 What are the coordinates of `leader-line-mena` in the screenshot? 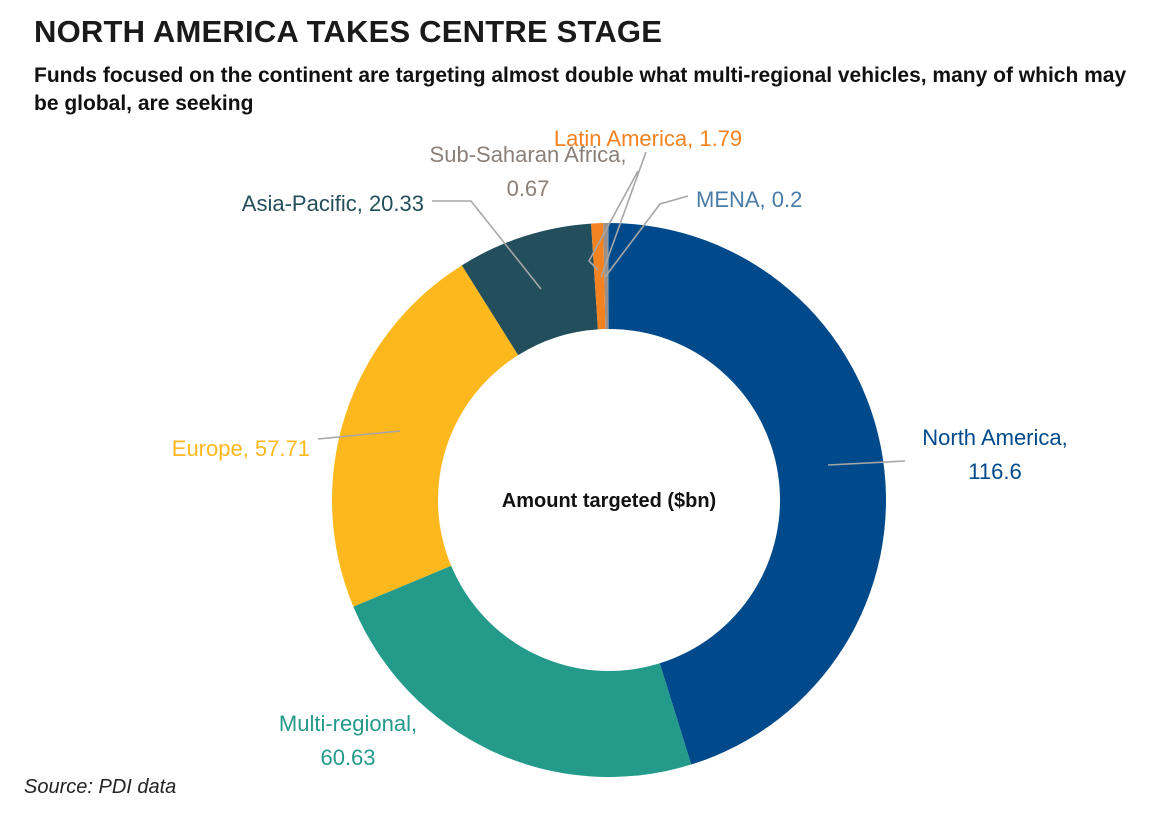 It's located at (646, 236).